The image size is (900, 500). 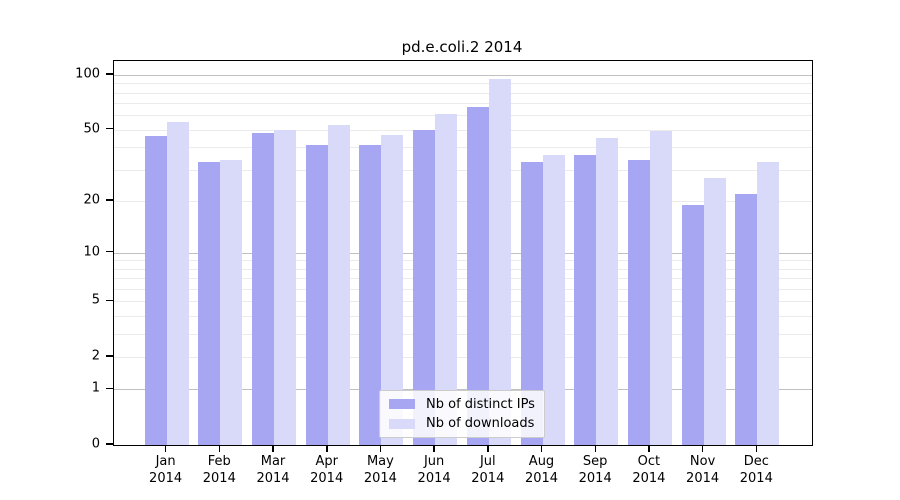 I want to click on bar-apr-downloads, so click(x=338, y=285).